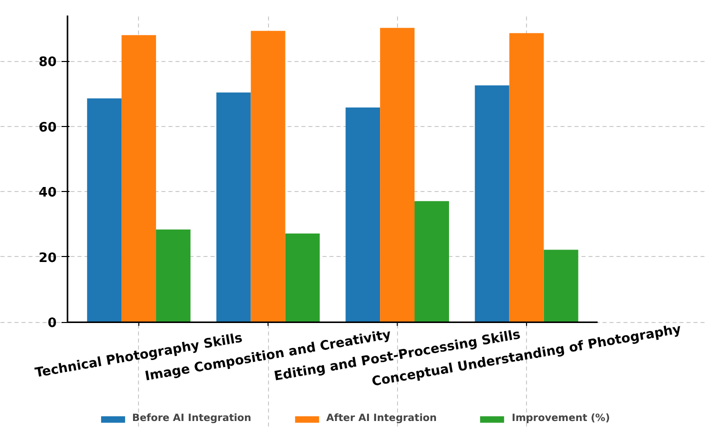 This screenshot has width=709, height=432. Describe the element at coordinates (47, 258) in the screenshot. I see `y-tick-label: 20` at that location.